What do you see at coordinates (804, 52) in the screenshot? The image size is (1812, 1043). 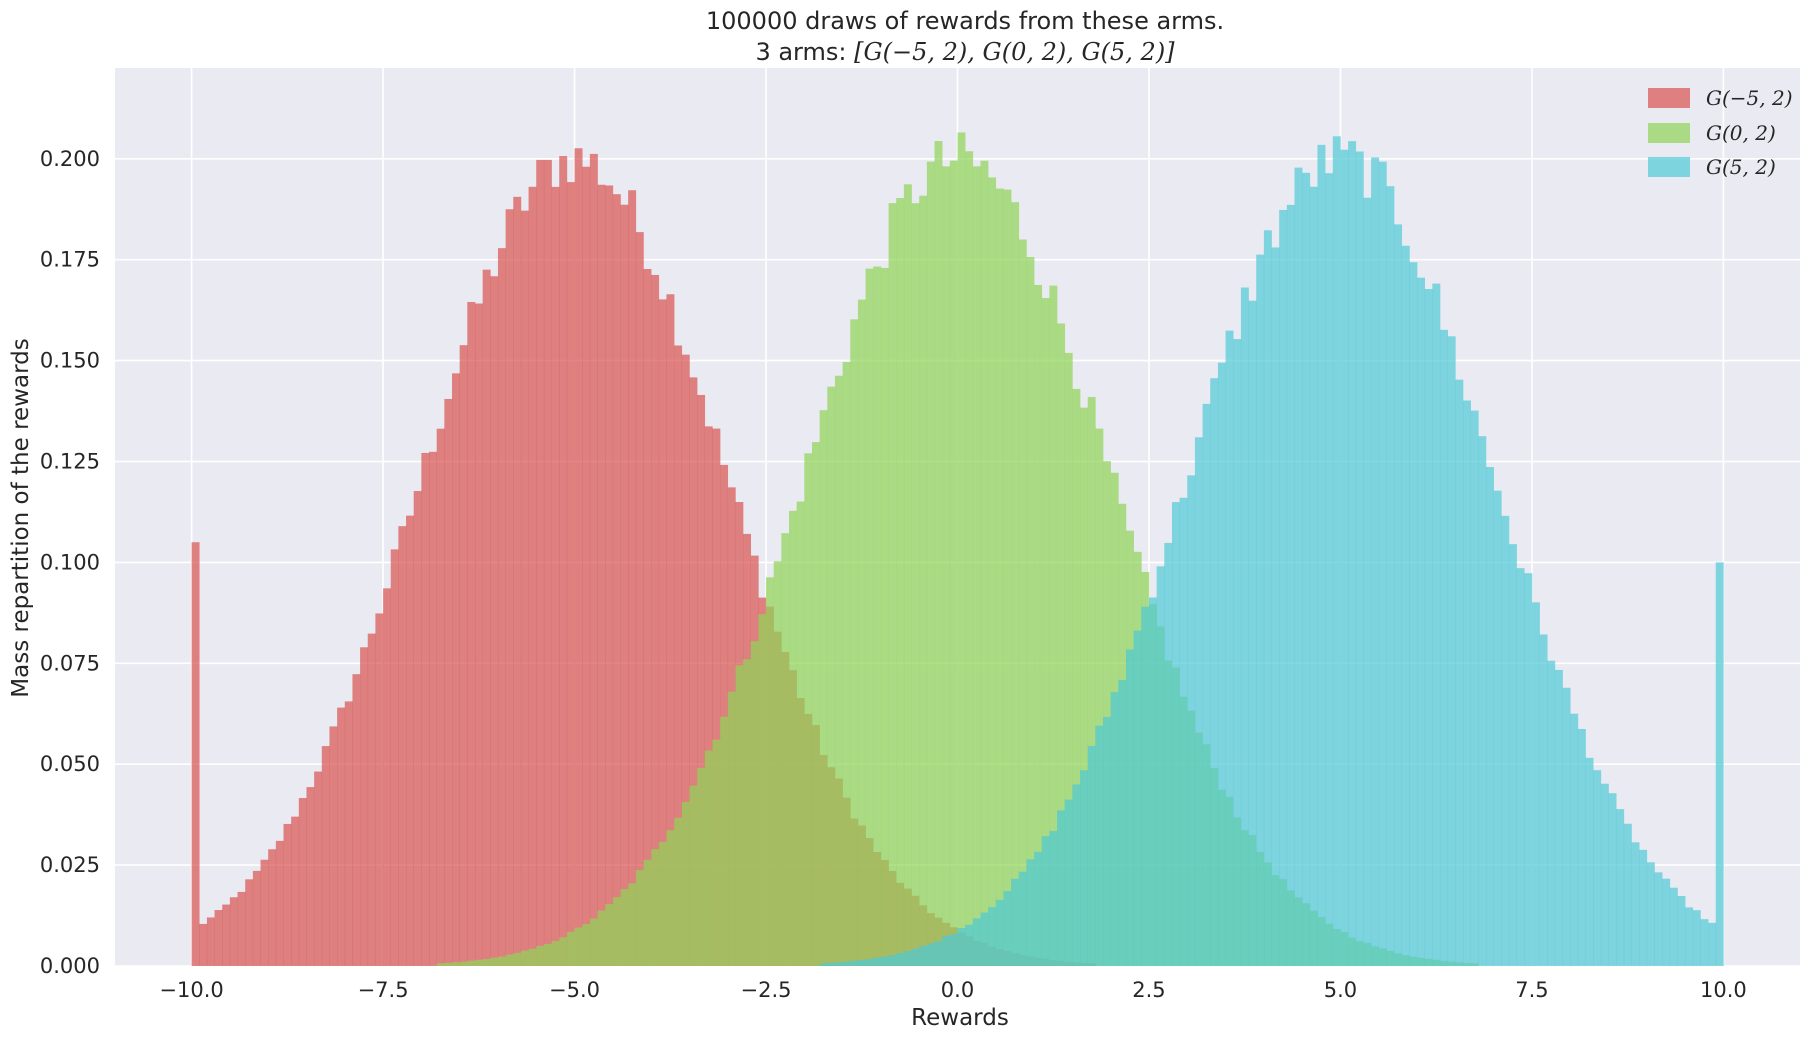 I see `chart-title-prefix: 3 arms:` at bounding box center [804, 52].